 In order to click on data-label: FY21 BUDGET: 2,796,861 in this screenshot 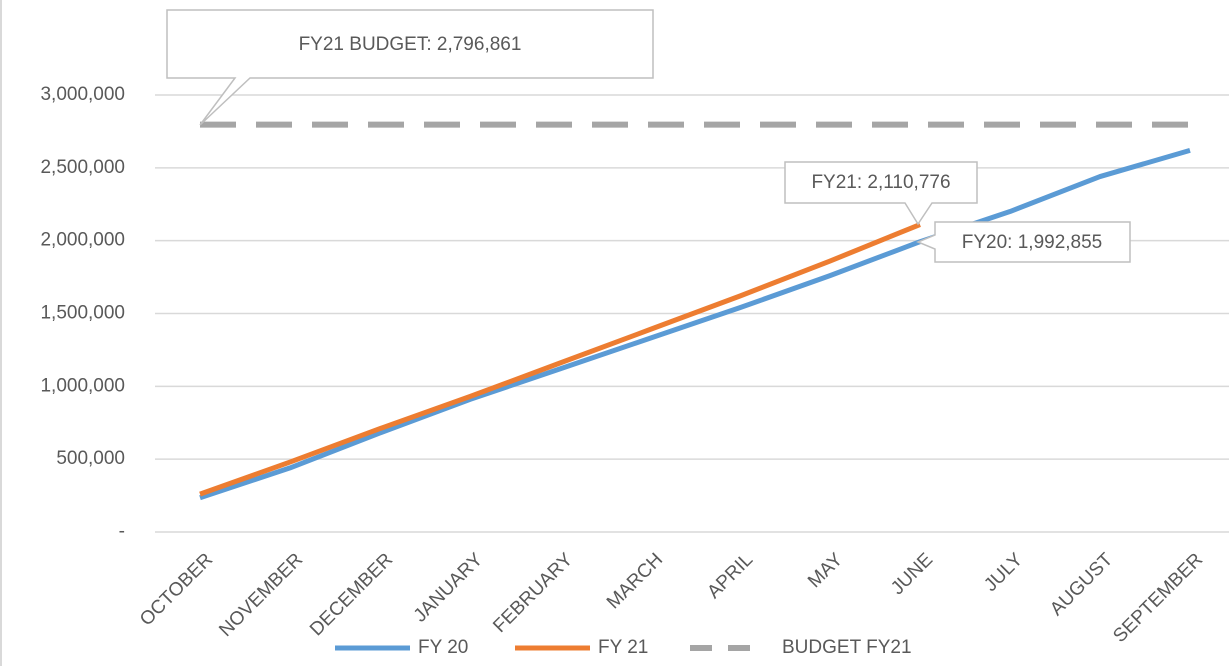, I will do `click(410, 44)`.